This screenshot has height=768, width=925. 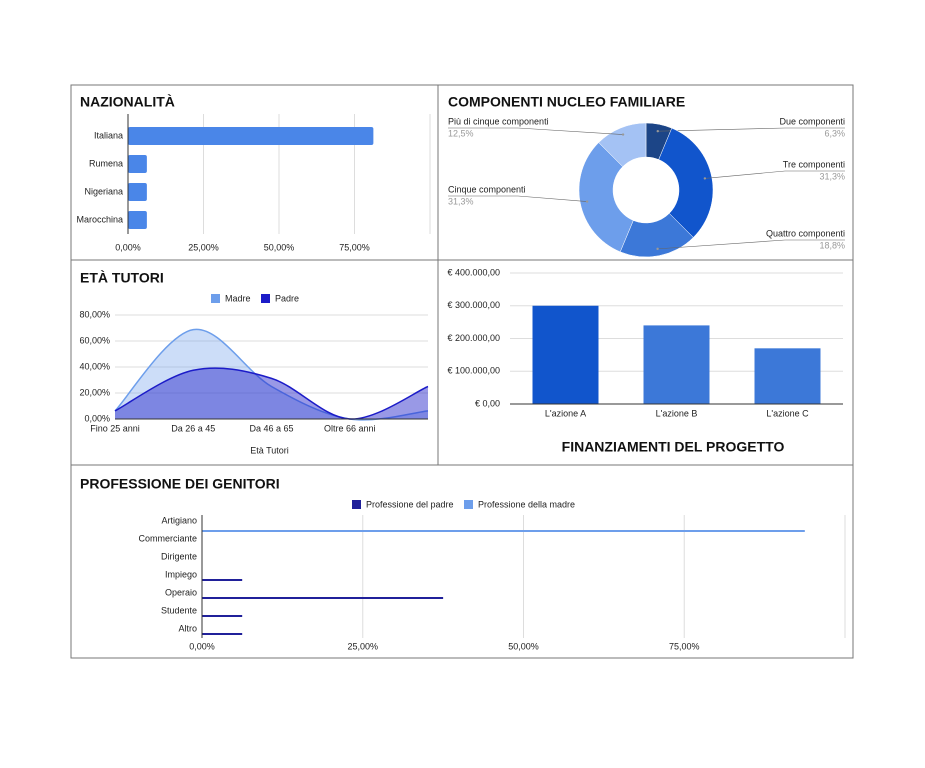 What do you see at coordinates (566, 102) in the screenshot?
I see `chart-title: COMPONENTI NUCLEO FAMILIARE` at bounding box center [566, 102].